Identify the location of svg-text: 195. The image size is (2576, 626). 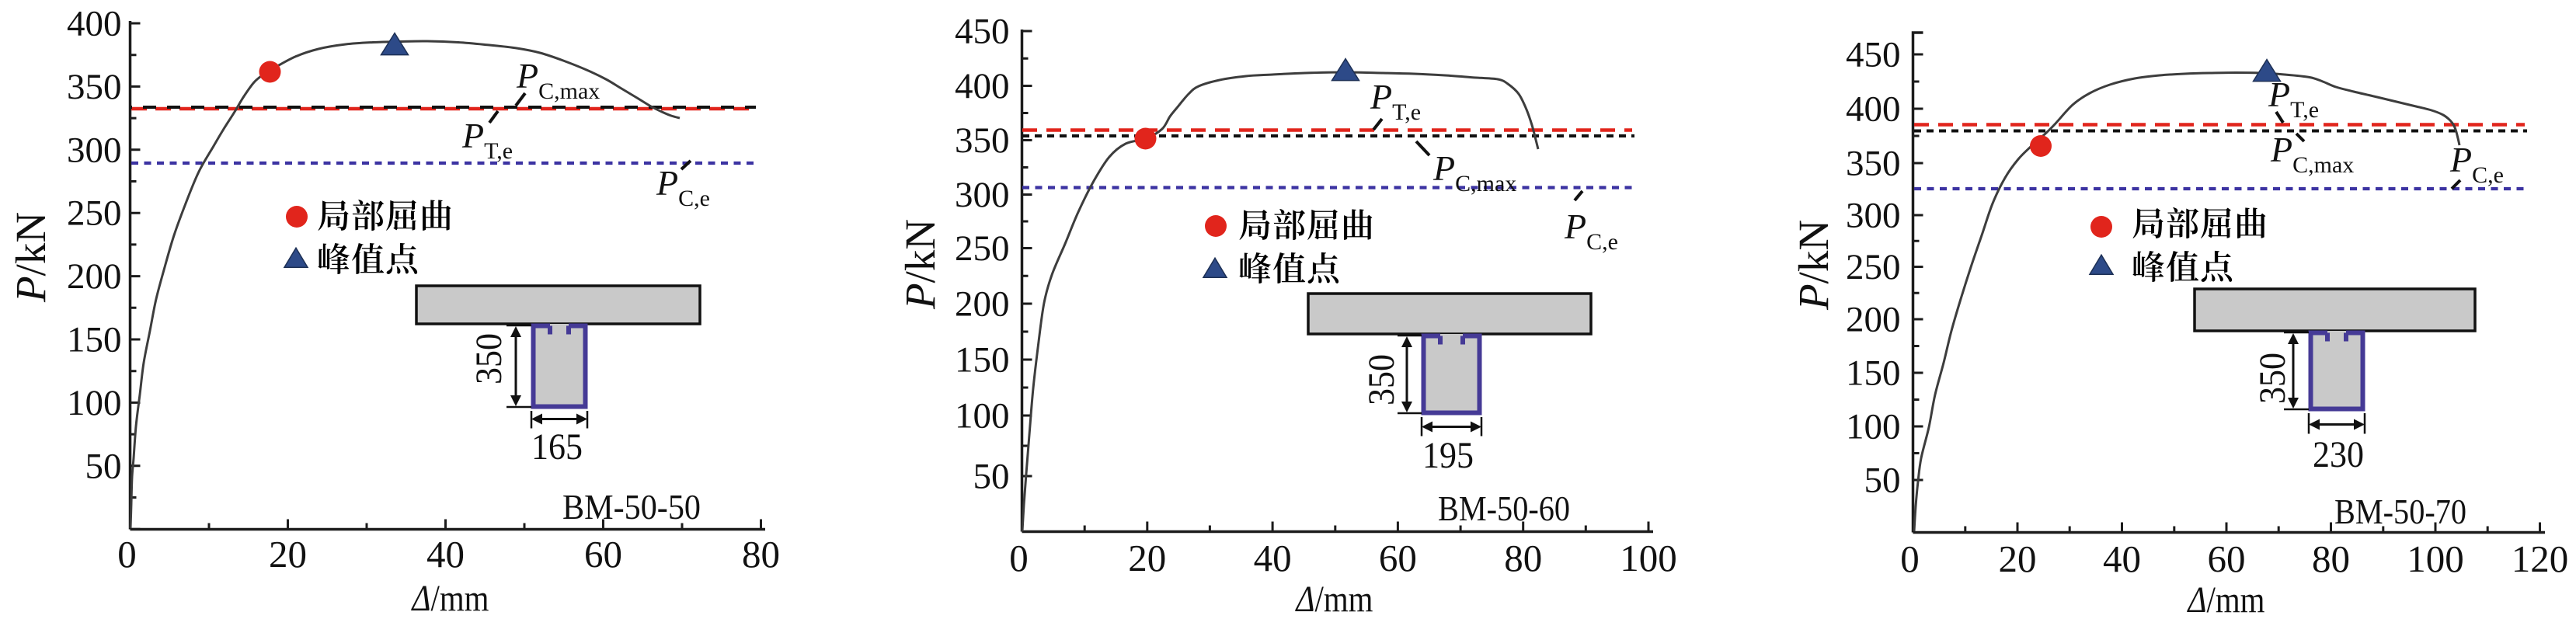
(1448, 455).